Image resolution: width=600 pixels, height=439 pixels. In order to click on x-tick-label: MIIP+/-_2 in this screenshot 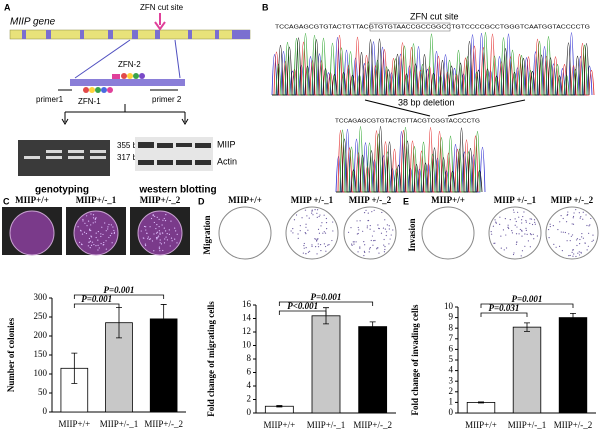, I will do `click(163, 424)`.